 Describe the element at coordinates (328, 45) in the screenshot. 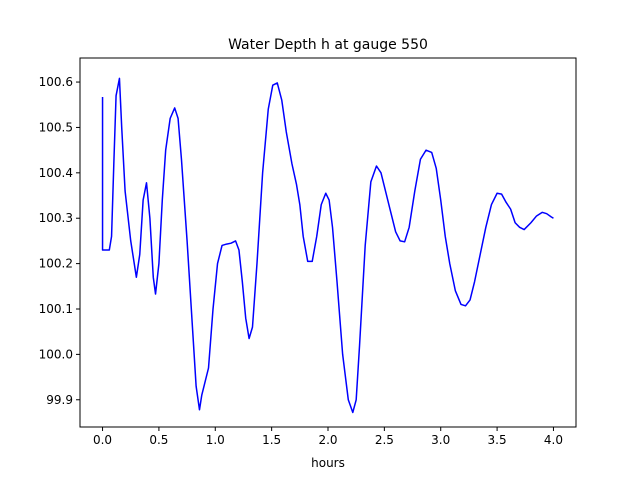

I see `chart-title: Water Depth h at gauge 550` at that location.